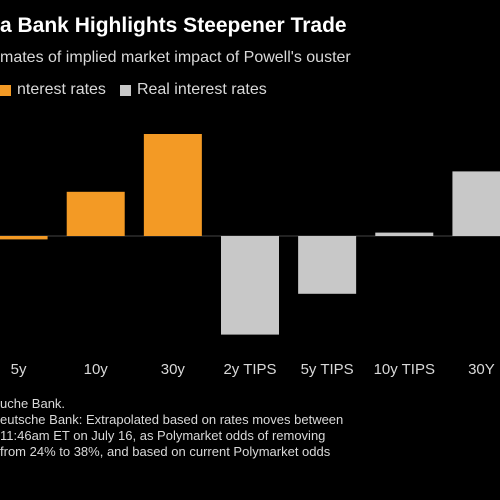  I want to click on bar-5y-tips, so click(327, 265).